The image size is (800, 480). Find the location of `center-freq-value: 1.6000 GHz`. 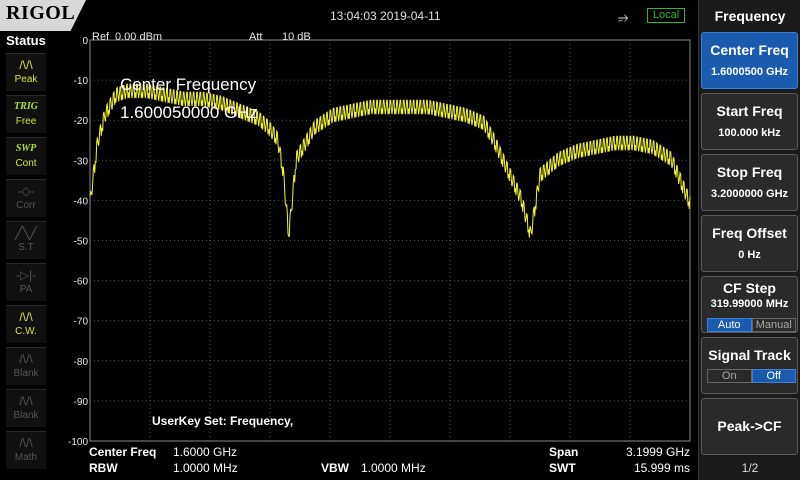

center-freq-value: 1.6000 GHz is located at coordinates (205, 452).